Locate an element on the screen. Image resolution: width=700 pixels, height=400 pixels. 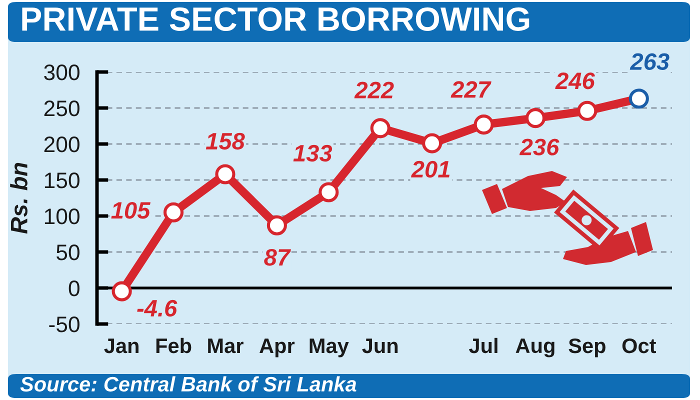
y-tick-label: 50 is located at coordinates (68, 252).